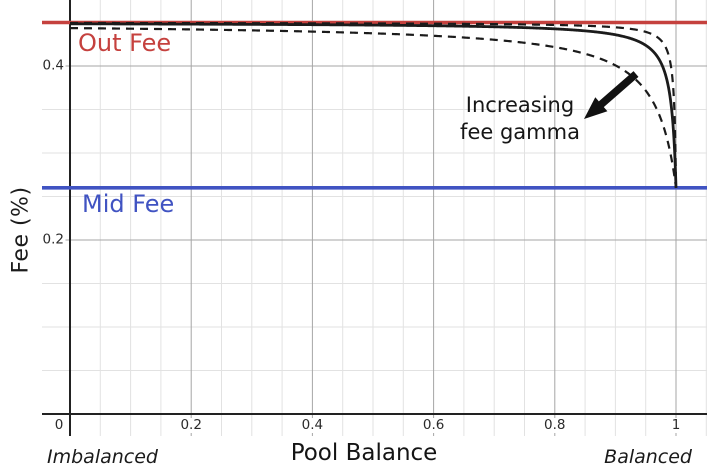 This screenshot has height=474, width=707. I want to click on y-tick-label-0.4: 0.4, so click(53, 65).